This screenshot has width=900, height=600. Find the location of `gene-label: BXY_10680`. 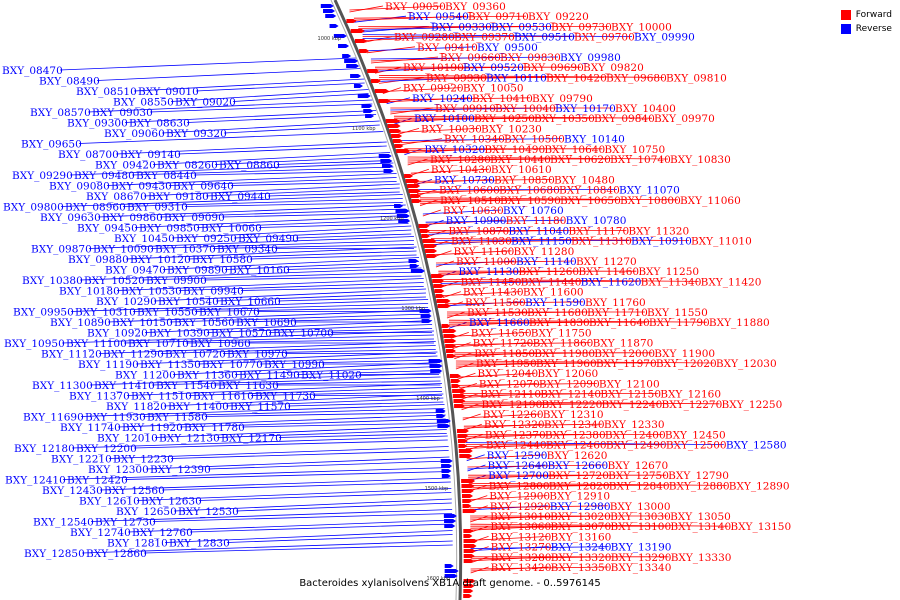

gene-label: BXY_10680 is located at coordinates (529, 191).